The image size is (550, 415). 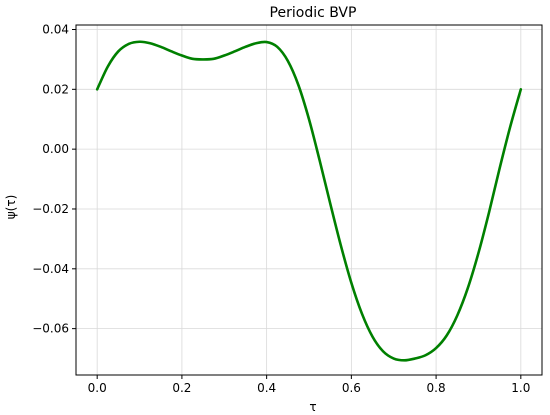 What do you see at coordinates (351, 388) in the screenshot?
I see `x-tick-label: 0.6` at bounding box center [351, 388].